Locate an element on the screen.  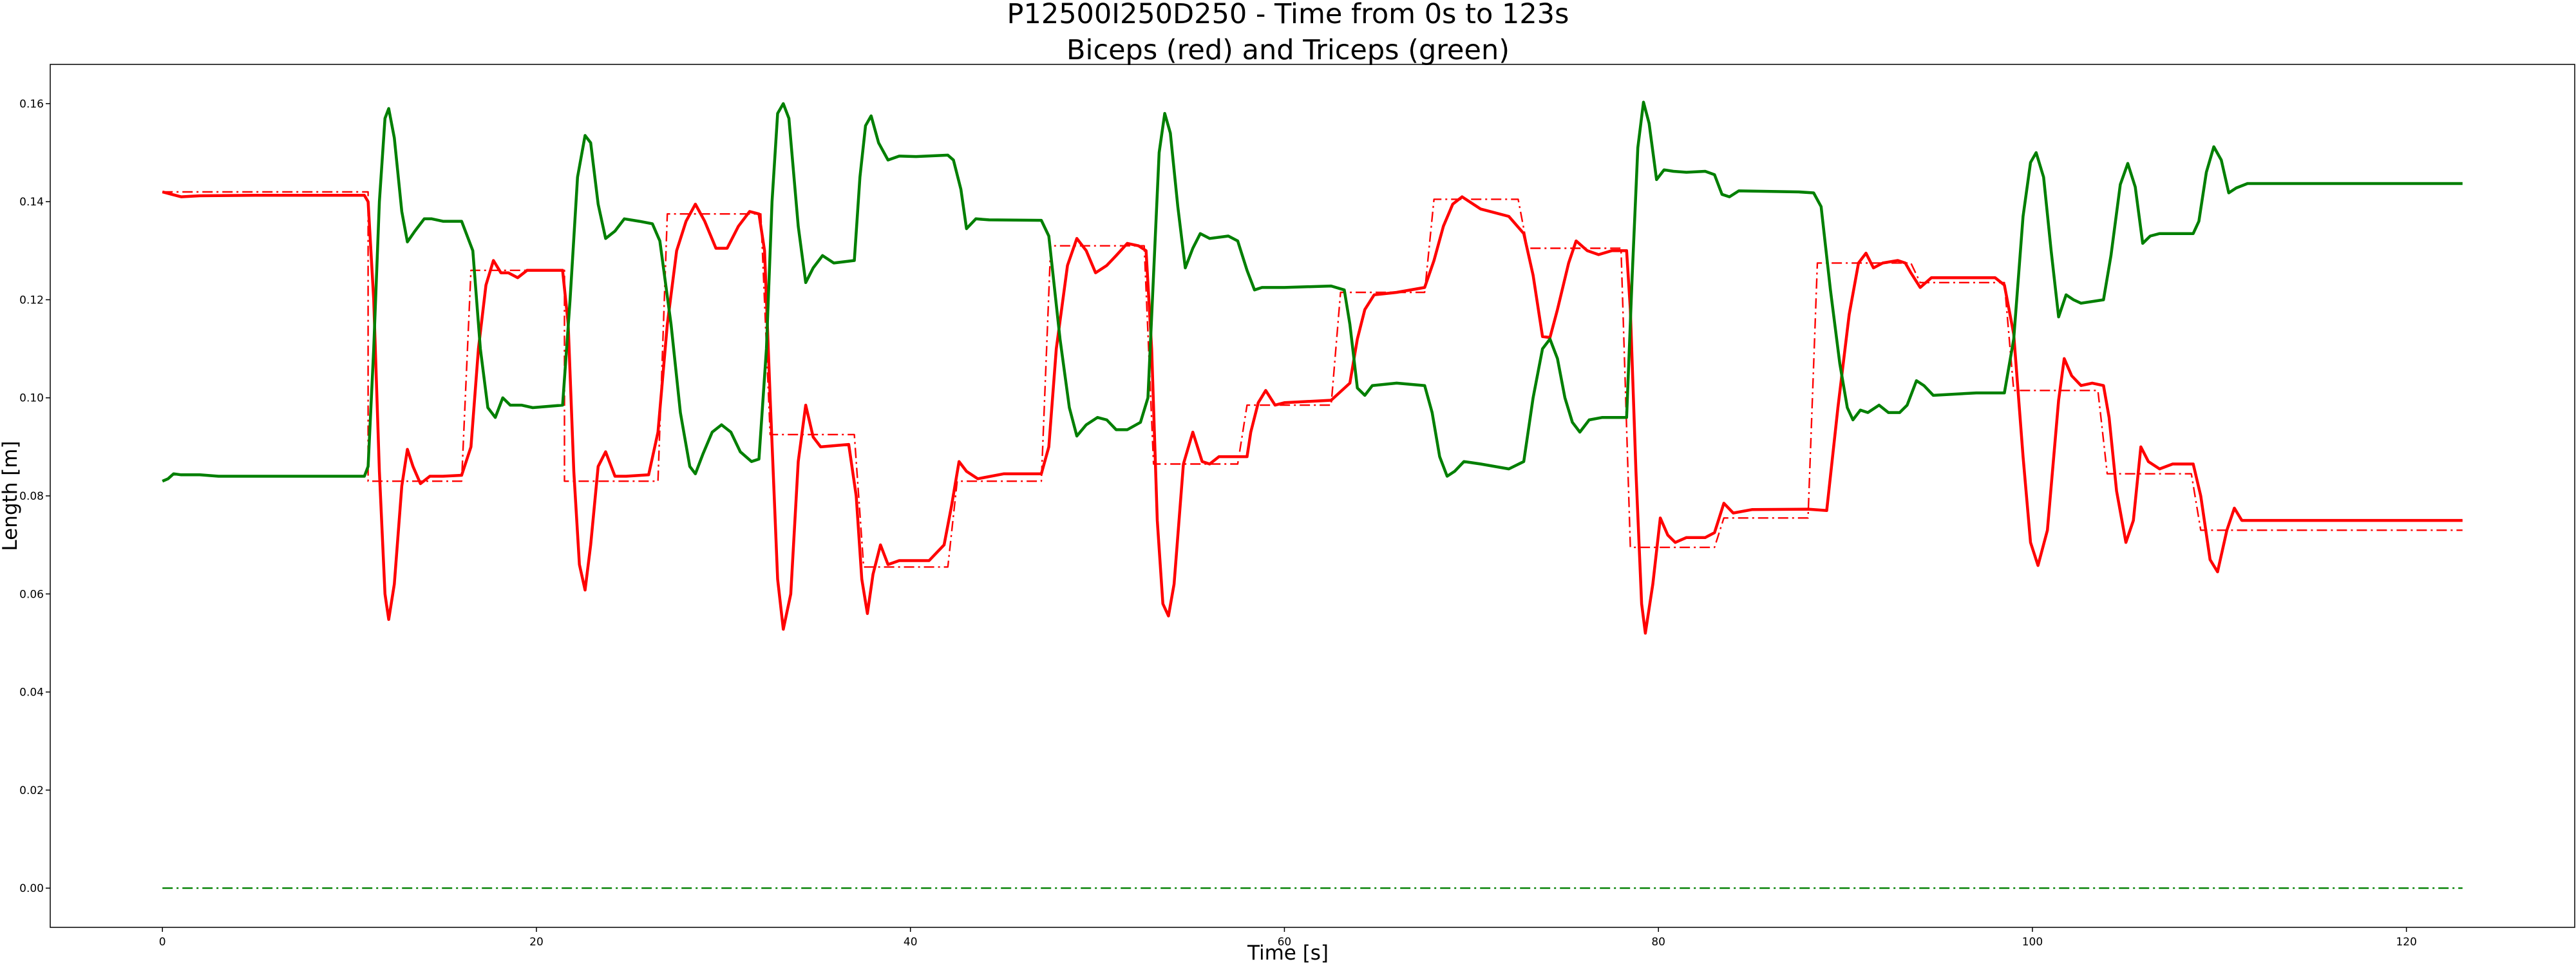
x-tick-label: 100 is located at coordinates (2033, 943).